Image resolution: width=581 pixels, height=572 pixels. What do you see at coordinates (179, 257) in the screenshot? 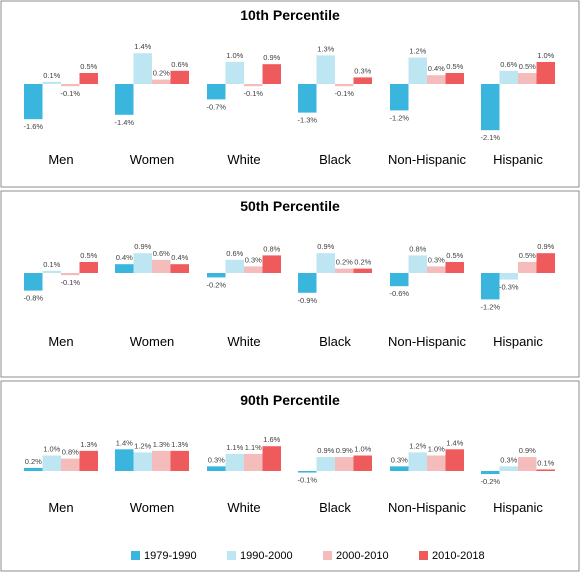
I see `50th-percentile-data-label-women-2010-2018: 0.4%` at bounding box center [179, 257].